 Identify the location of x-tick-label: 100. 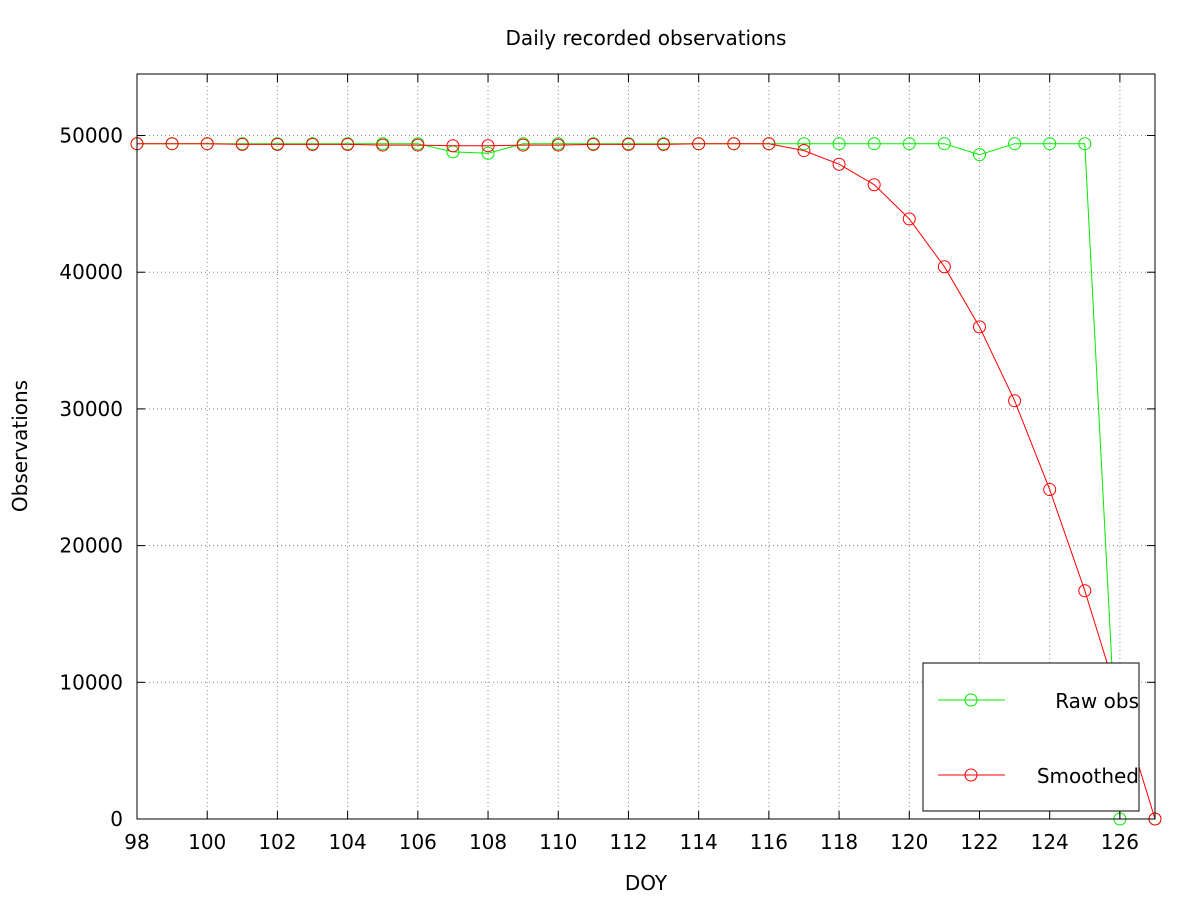
(207, 842).